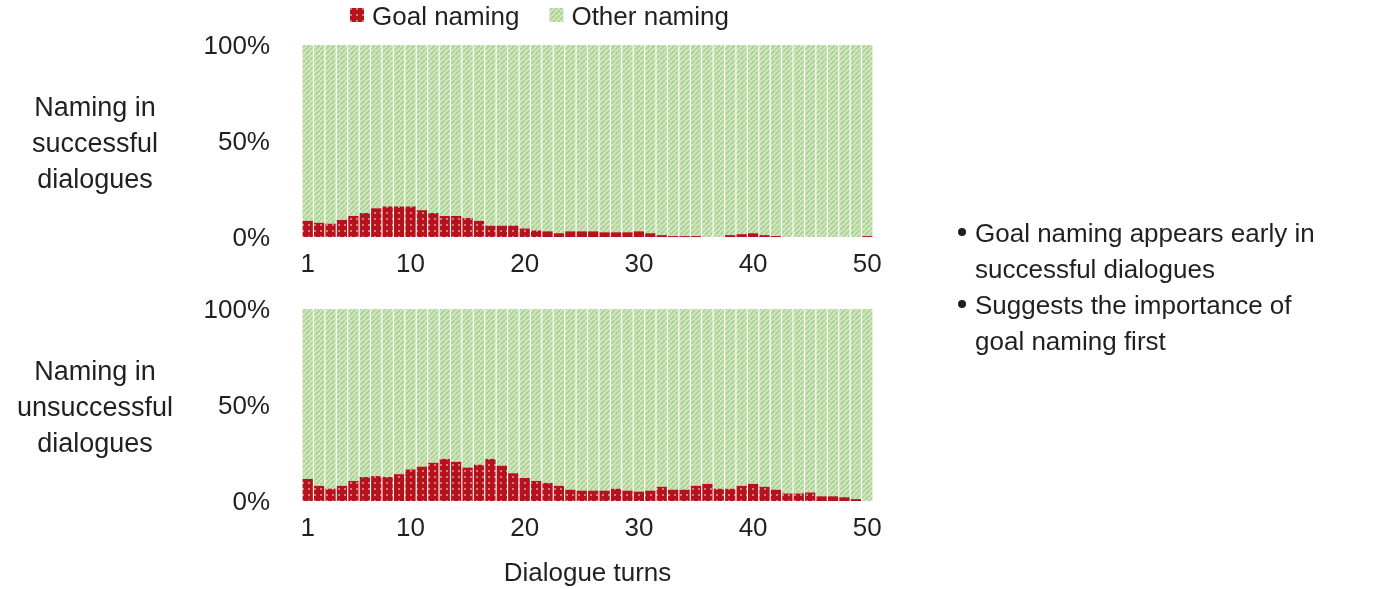 This screenshot has height=589, width=1399. What do you see at coordinates (525, 263) in the screenshot?
I see `x-tick-label: 20` at bounding box center [525, 263].